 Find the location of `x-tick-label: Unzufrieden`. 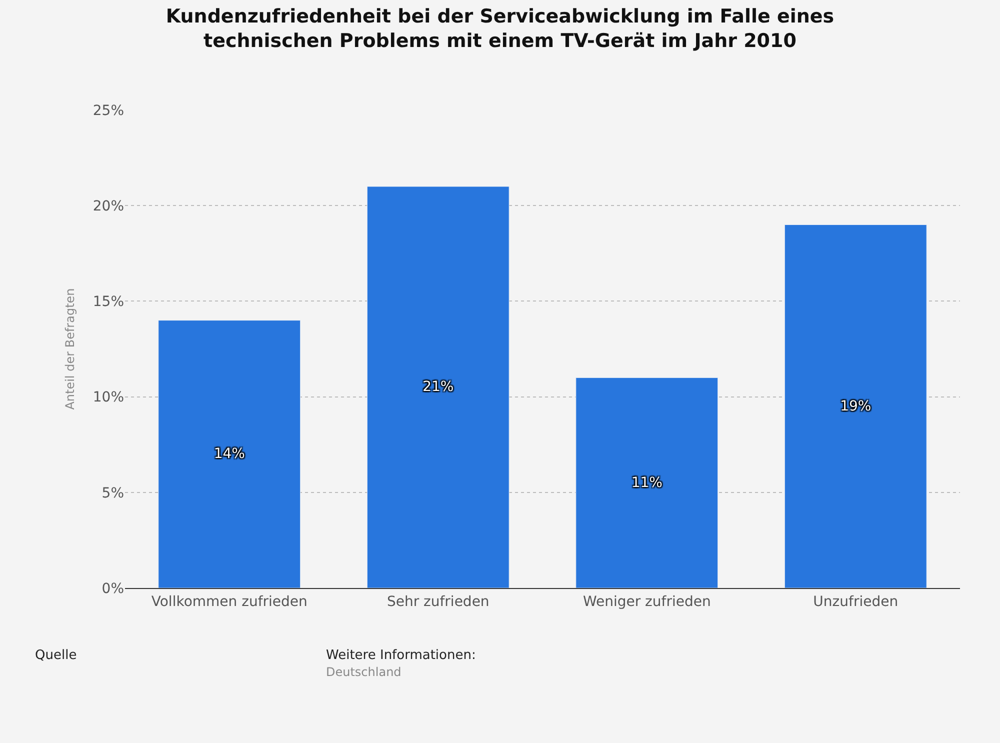

x-tick-label: Unzufrieden is located at coordinates (855, 602).